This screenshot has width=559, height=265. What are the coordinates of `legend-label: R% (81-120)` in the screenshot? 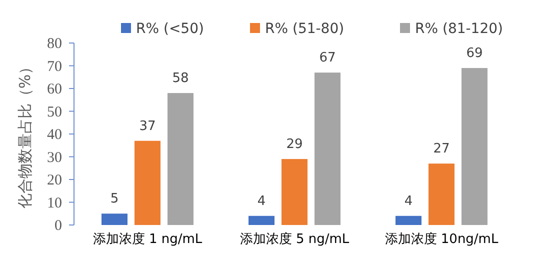 It's located at (459, 29).